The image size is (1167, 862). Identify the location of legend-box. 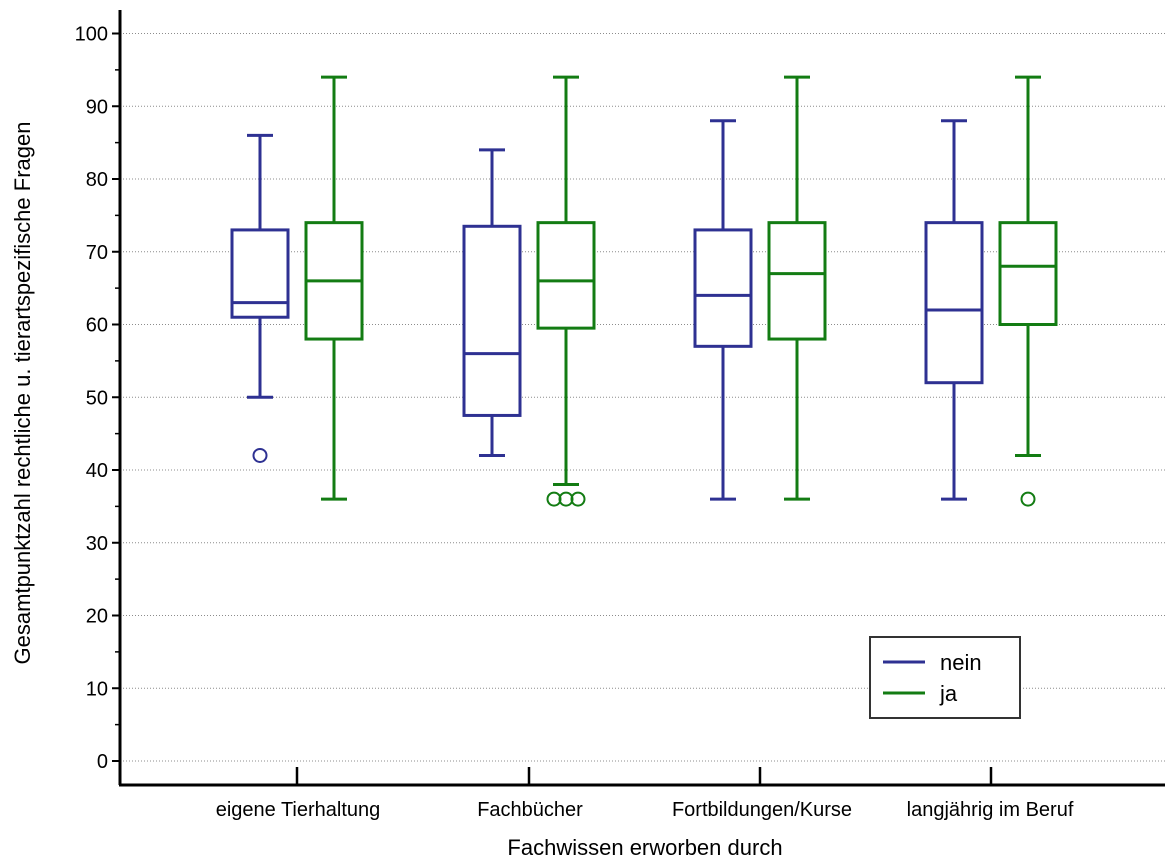
(945, 677).